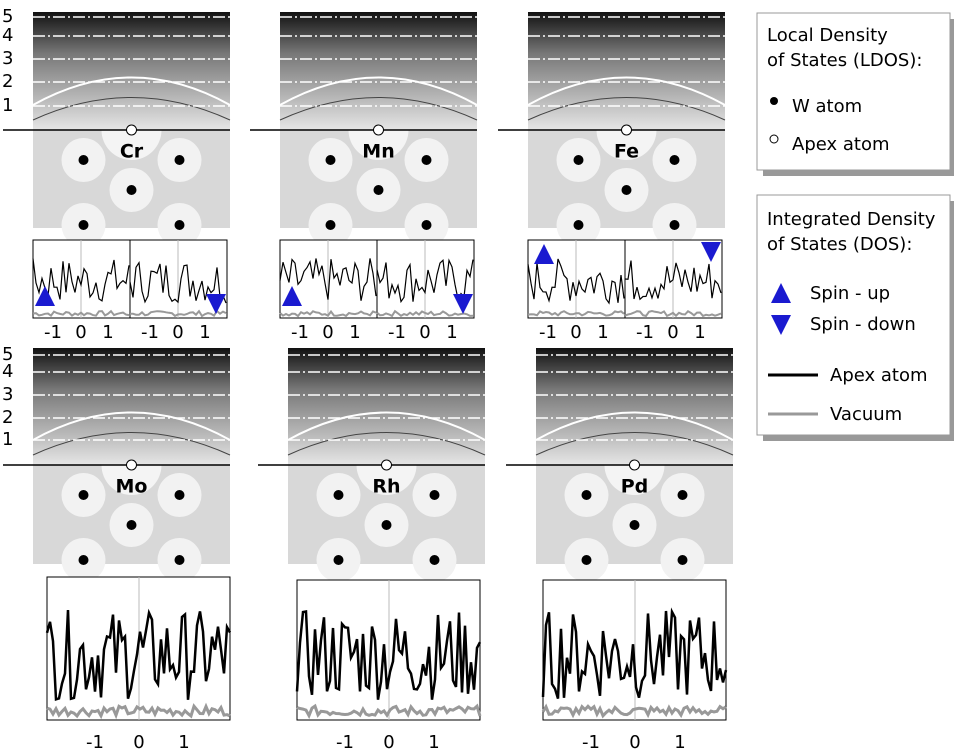 This screenshot has width=954, height=751. I want to click on w-atom-marker, so click(774, 101).